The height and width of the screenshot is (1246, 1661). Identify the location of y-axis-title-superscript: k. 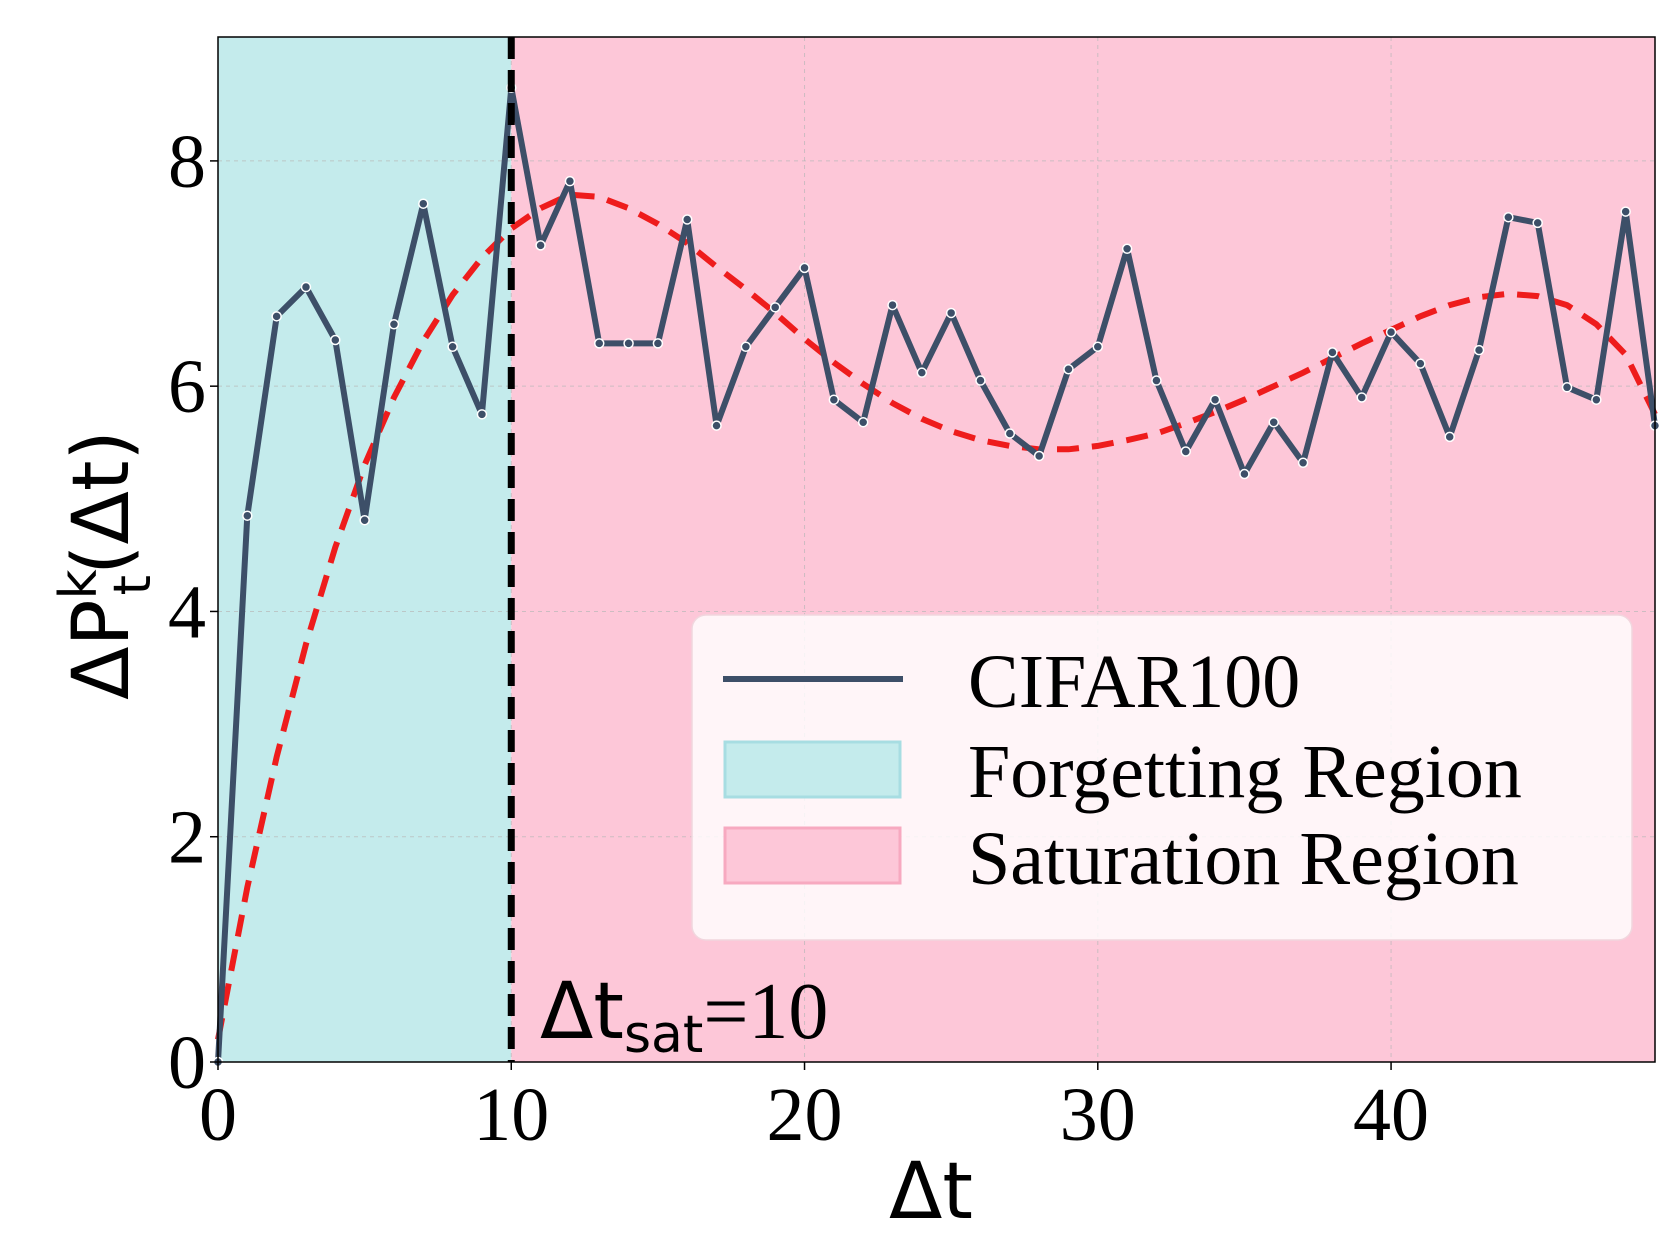
(79, 584).